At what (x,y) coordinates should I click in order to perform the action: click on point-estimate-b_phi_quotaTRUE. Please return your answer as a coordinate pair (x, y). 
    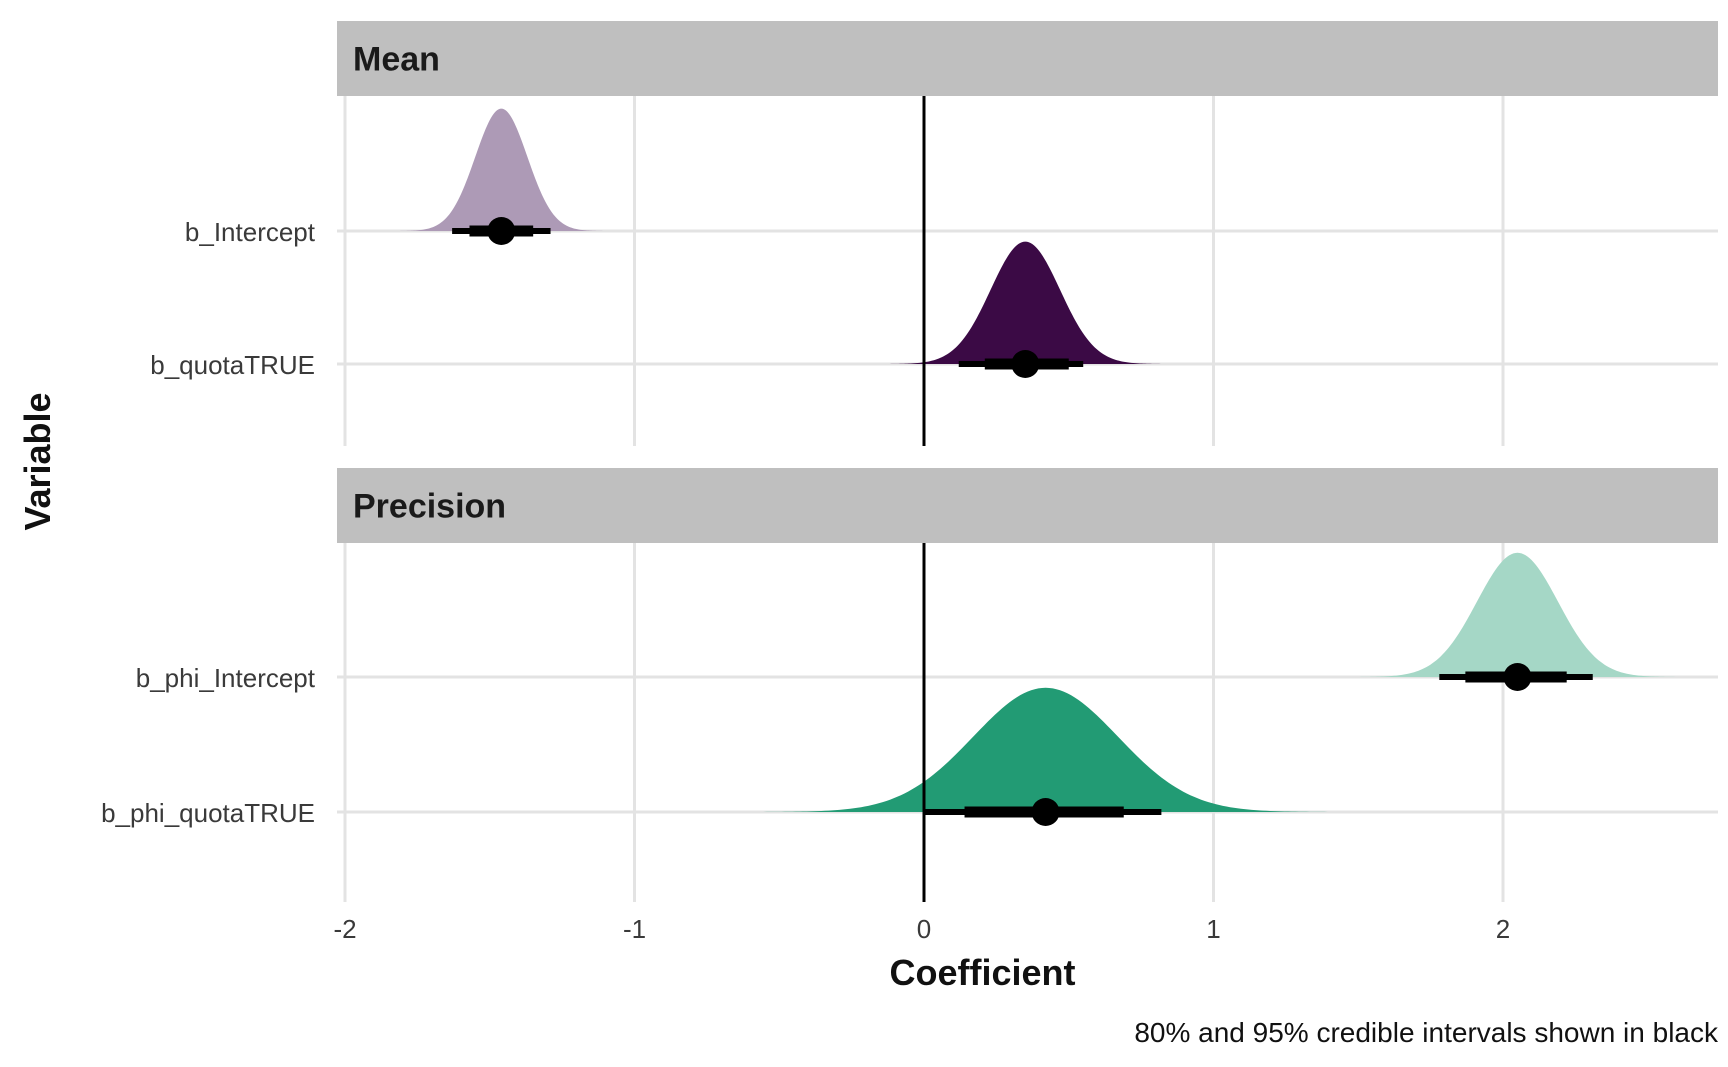
    Looking at the image, I should click on (1045, 812).